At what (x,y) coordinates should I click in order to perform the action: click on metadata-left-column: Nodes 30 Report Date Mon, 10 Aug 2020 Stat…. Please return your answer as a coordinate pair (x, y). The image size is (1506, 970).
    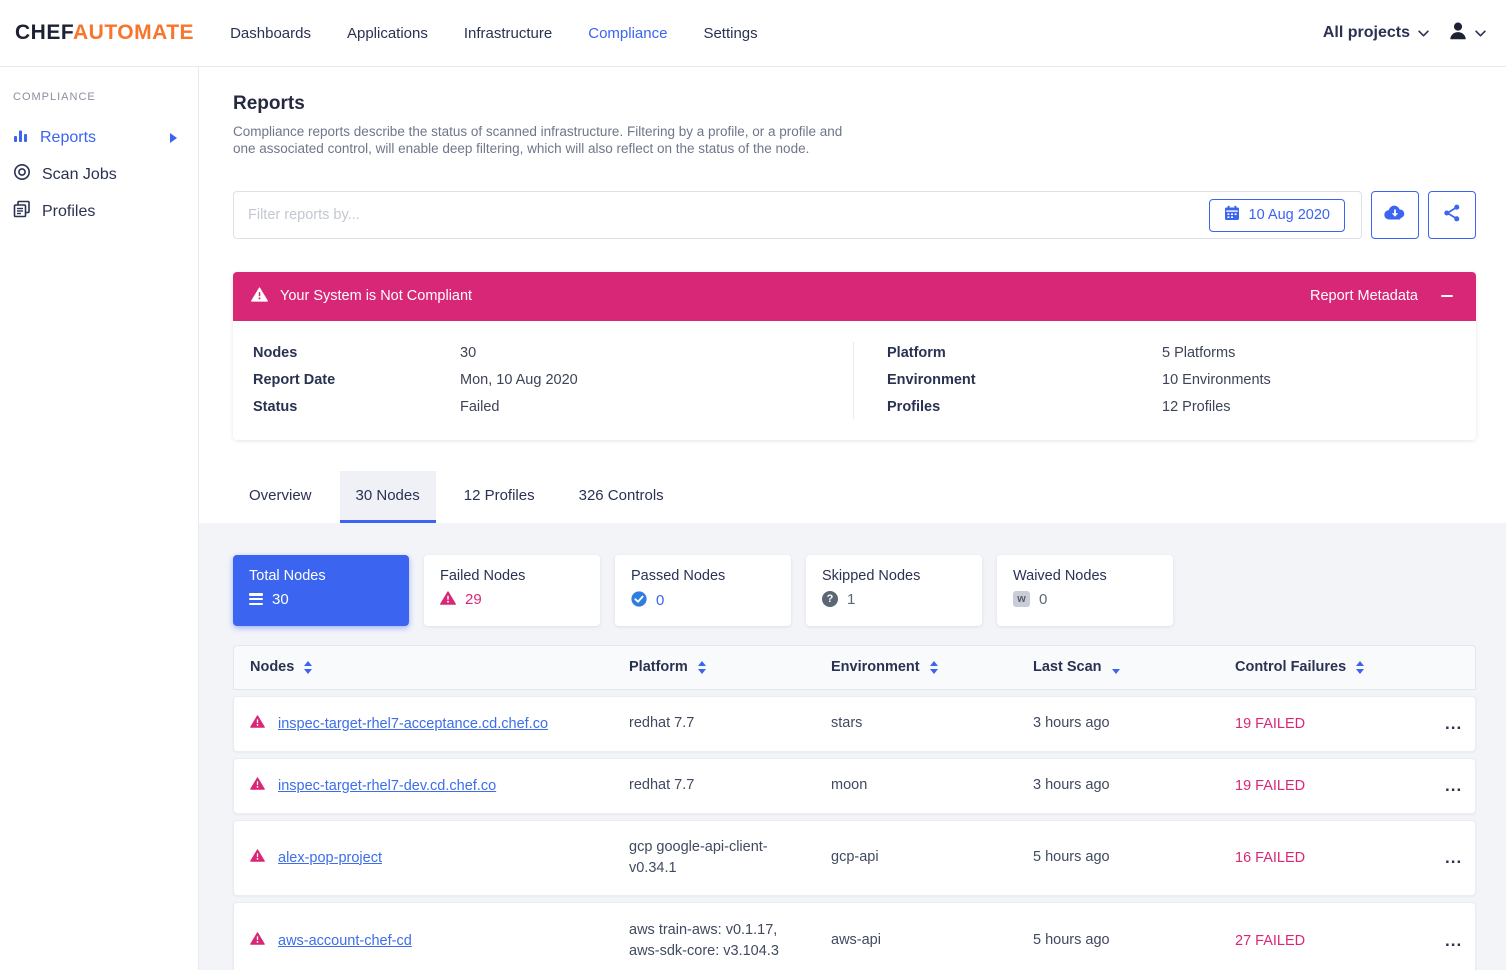
    Looking at the image, I should click on (543, 380).